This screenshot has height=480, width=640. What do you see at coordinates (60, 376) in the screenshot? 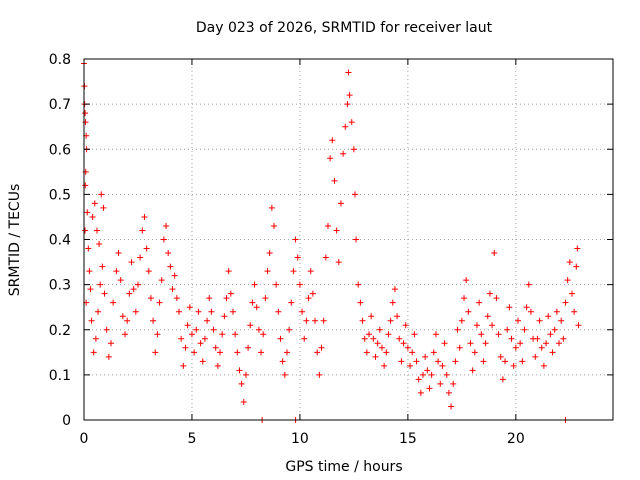
I see `y-tick-label: 0.1` at bounding box center [60, 376].